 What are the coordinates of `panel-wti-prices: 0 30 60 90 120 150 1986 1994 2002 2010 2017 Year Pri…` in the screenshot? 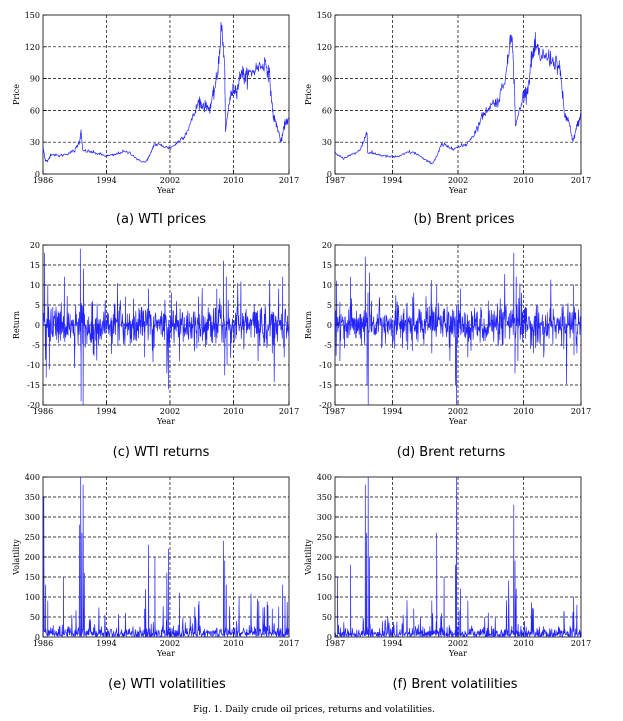 It's located at (155, 103).